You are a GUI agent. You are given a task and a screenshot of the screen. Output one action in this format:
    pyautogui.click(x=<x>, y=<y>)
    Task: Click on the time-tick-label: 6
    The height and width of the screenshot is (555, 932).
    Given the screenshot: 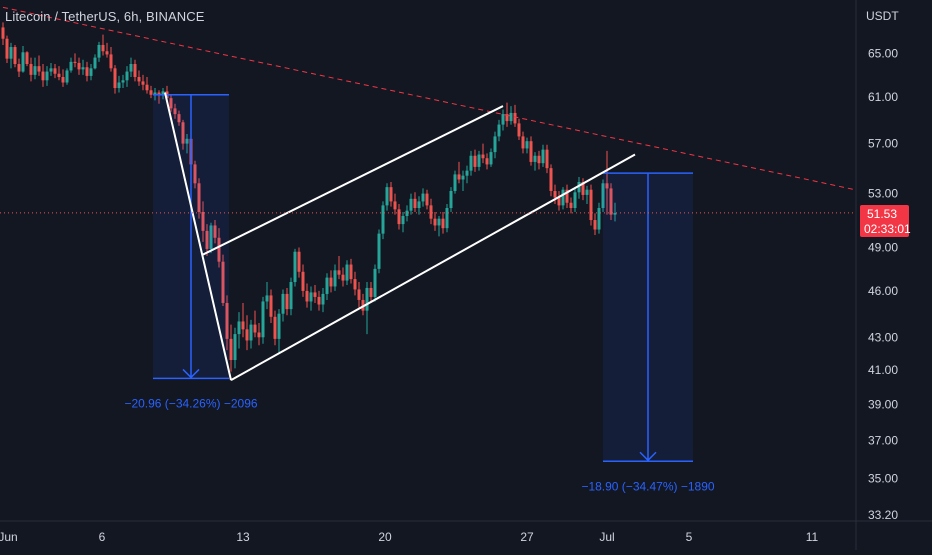 What is the action you would take?
    pyautogui.click(x=102, y=537)
    